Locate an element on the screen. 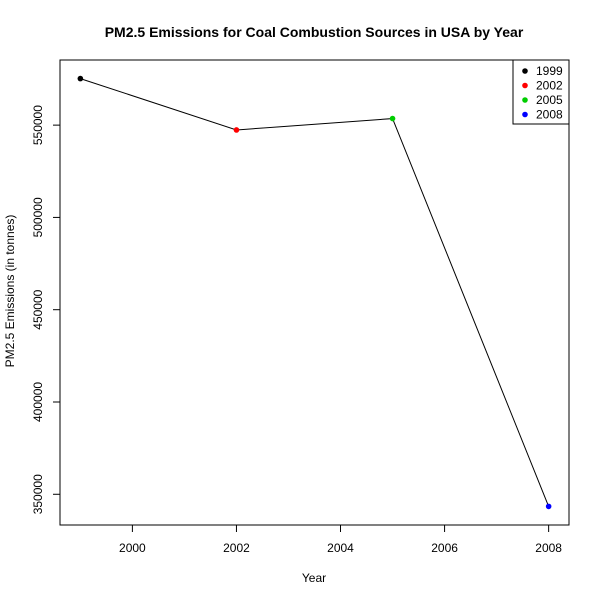  x-tick-label: 2004 is located at coordinates (340, 548).